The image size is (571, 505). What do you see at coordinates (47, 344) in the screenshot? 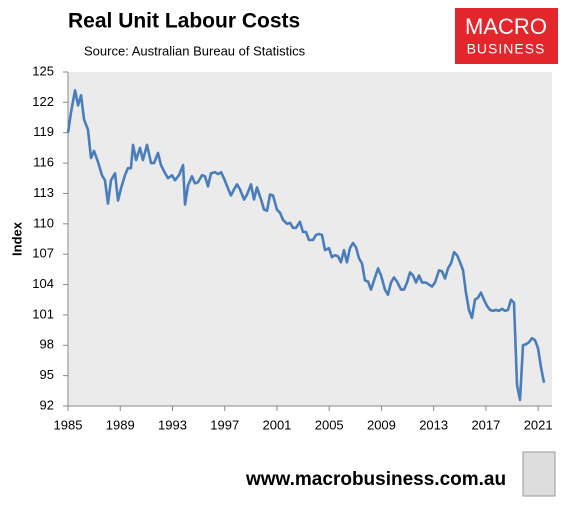
I see `y-tick-label: 98` at bounding box center [47, 344].